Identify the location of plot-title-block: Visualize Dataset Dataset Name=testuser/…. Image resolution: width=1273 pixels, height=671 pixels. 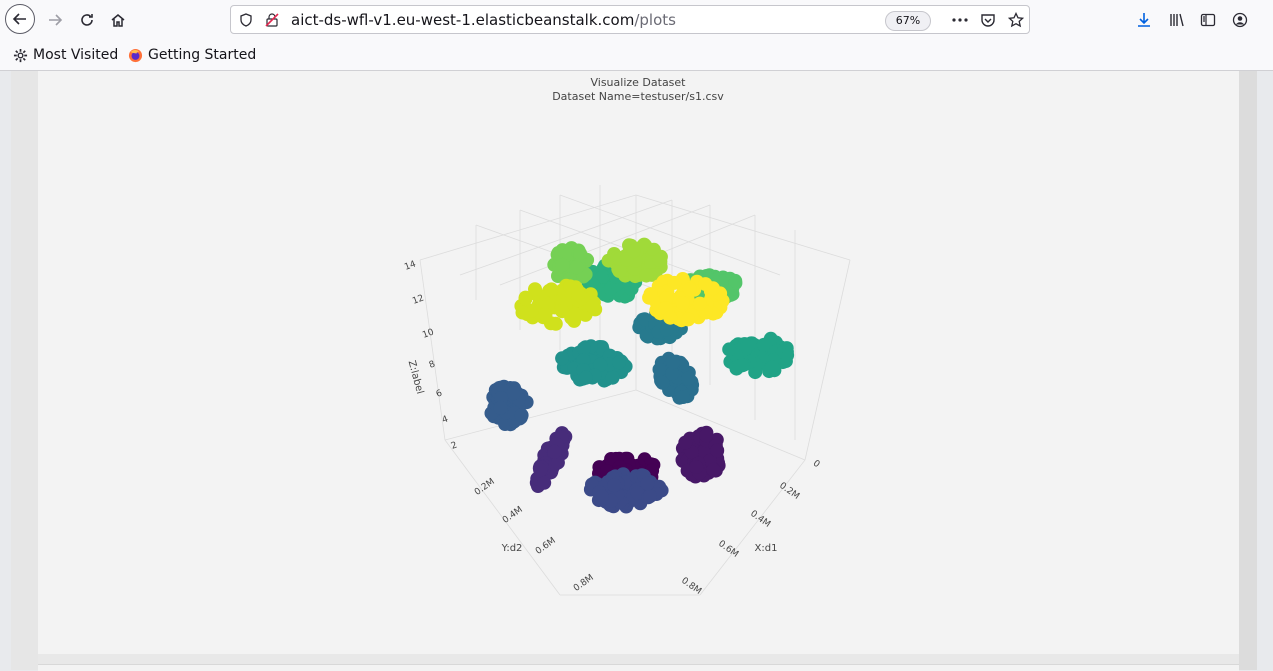
(638, 90).